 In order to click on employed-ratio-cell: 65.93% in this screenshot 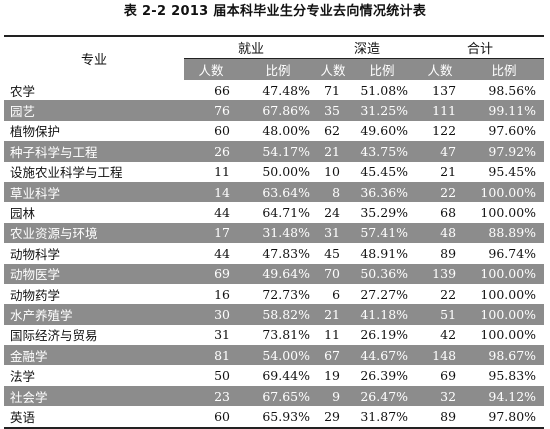, I will do `click(278, 417)`.